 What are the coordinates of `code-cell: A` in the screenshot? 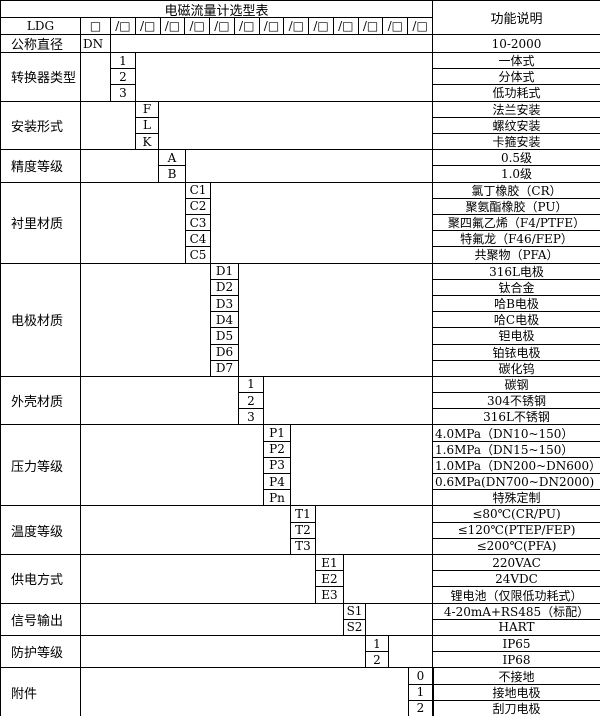 It's located at (172, 158).